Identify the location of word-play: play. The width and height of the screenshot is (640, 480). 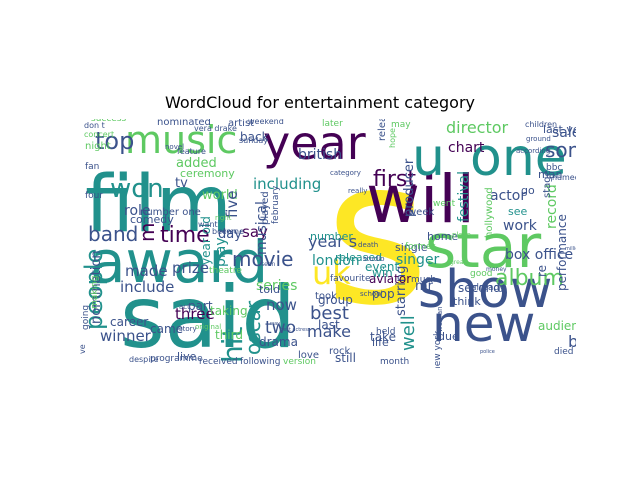
(221, 252).